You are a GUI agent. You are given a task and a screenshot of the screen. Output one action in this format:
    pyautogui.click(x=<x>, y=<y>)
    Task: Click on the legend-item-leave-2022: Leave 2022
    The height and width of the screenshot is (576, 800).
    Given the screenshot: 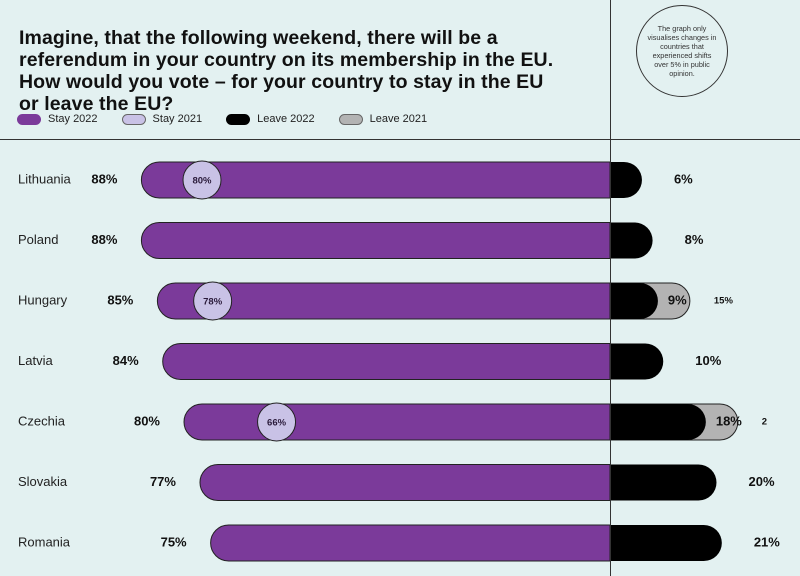 What is the action you would take?
    pyautogui.click(x=270, y=119)
    